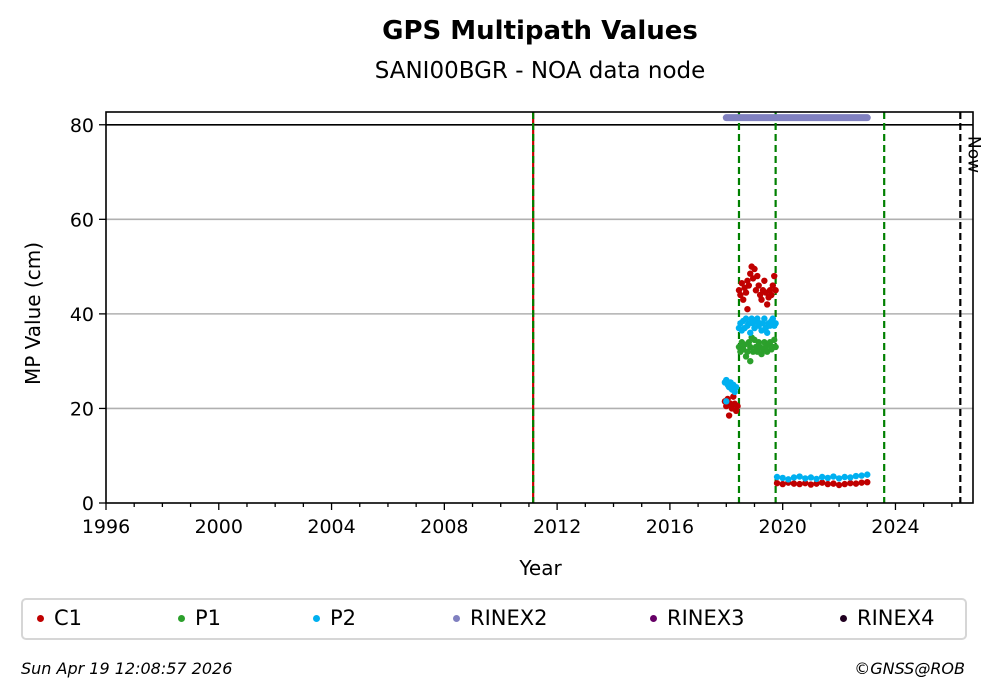 Image resolution: width=992 pixels, height=699 pixels. What do you see at coordinates (88, 504) in the screenshot?
I see `y-tick-label: 0` at bounding box center [88, 504].